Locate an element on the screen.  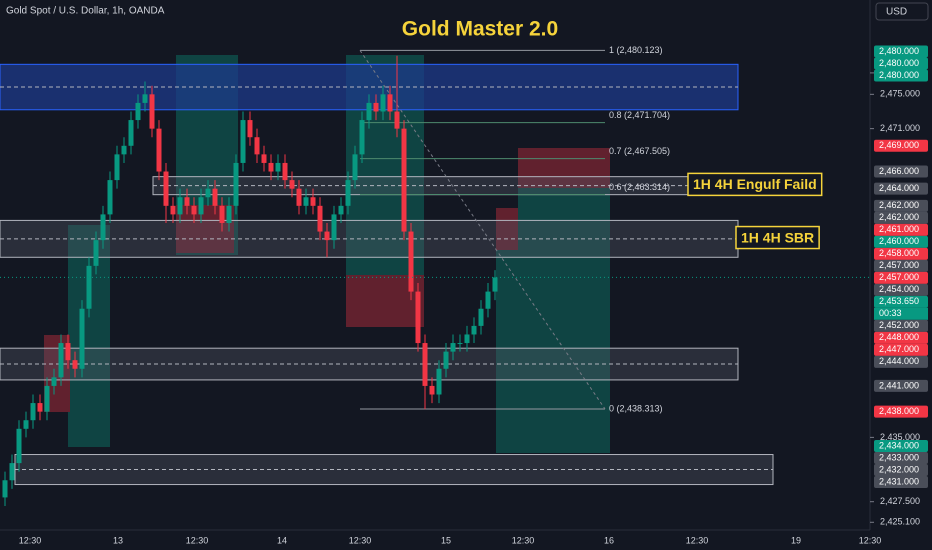
x-tick-label: 15 is located at coordinates (446, 540).